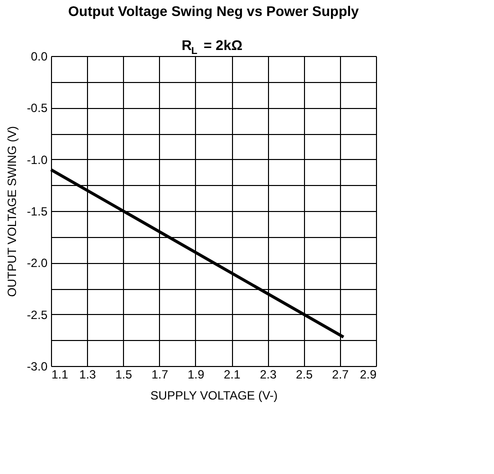 The height and width of the screenshot is (474, 494). I want to click on x-axis-title: SUPPLY VOLTAGE (V-), so click(214, 395).